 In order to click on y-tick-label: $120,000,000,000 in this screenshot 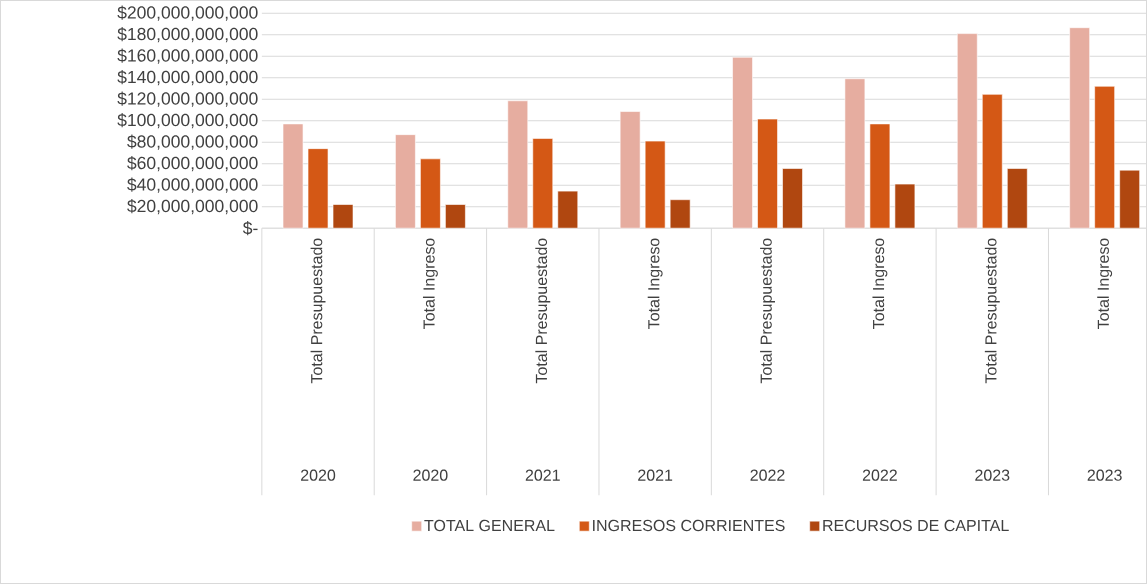, I will do `click(187, 99)`.